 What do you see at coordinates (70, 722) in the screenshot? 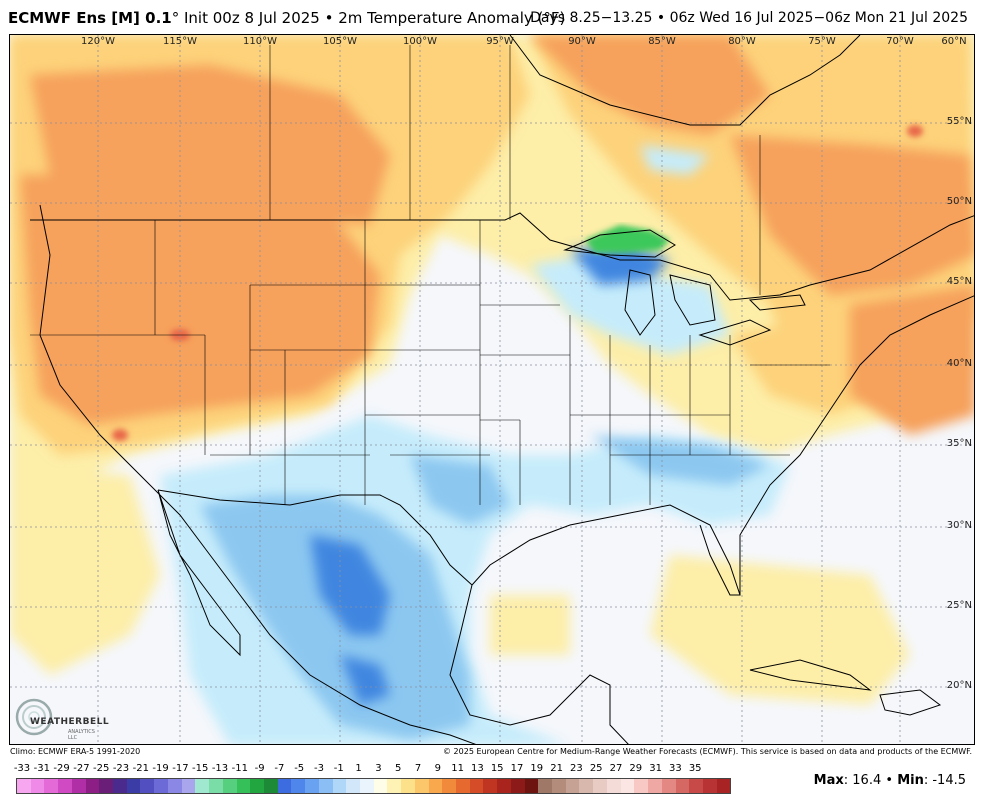
I see `logo-text: WEATHERBELL` at bounding box center [70, 722].